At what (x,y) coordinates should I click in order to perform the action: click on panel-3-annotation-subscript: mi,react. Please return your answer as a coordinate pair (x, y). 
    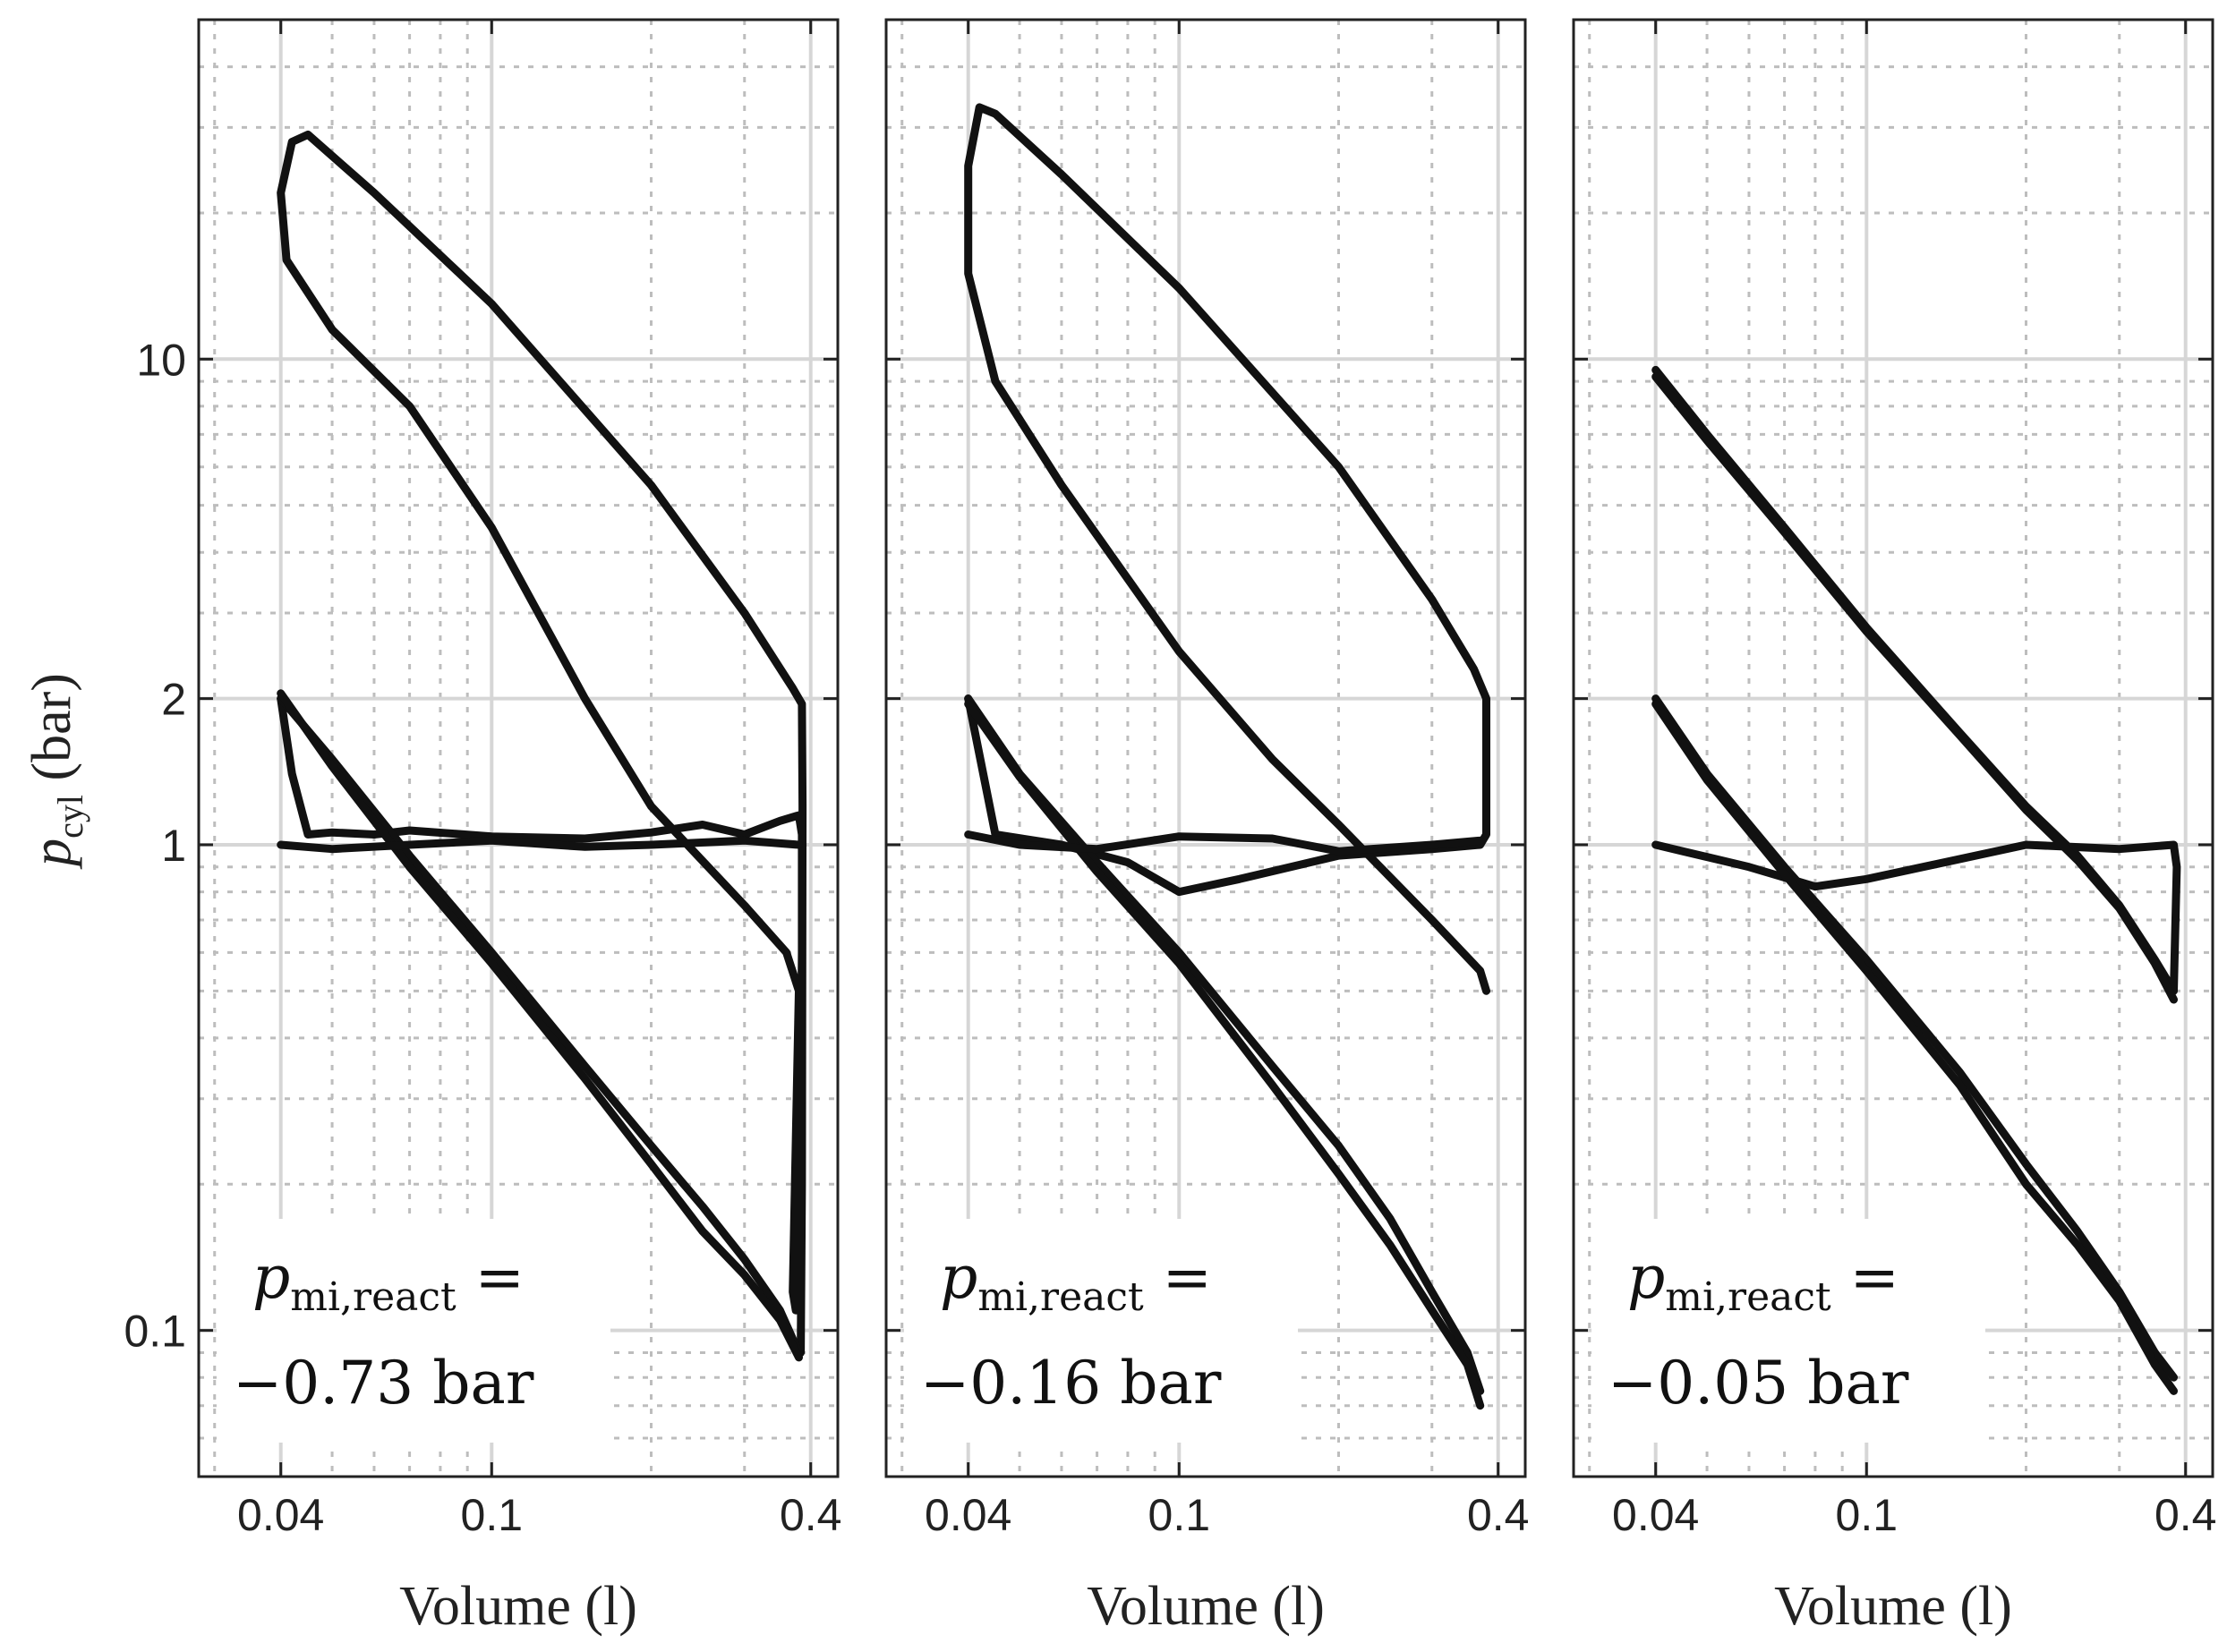
    Looking at the image, I should click on (1748, 1297).